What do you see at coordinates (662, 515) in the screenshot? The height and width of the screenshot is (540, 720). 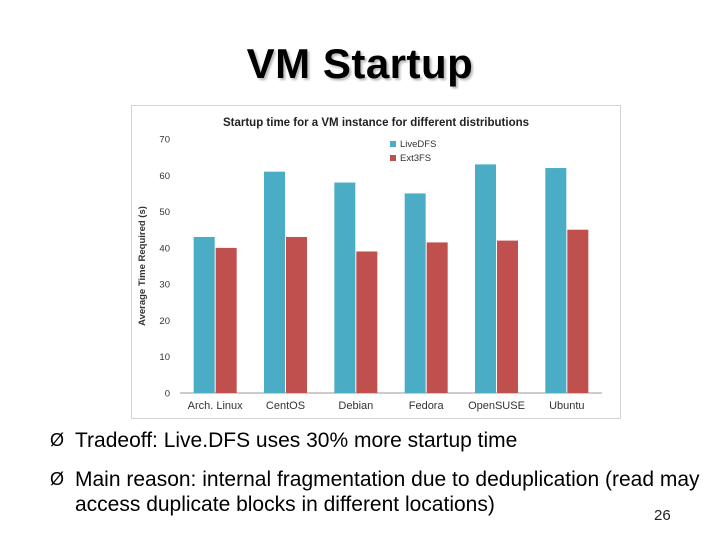 I see `slide-number: 26` at bounding box center [662, 515].